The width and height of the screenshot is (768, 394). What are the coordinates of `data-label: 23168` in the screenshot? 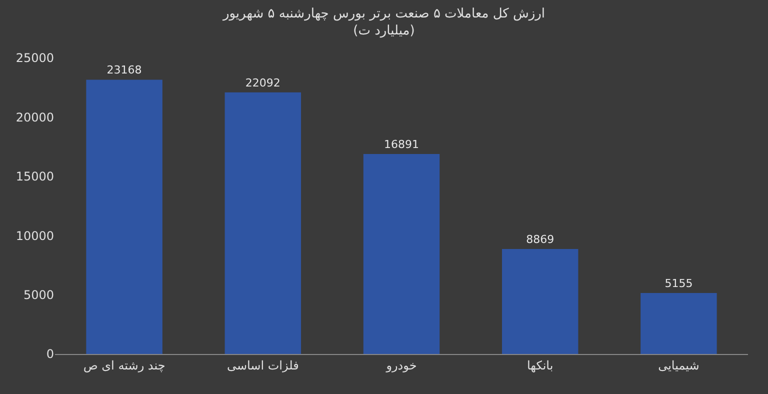 It's located at (124, 70).